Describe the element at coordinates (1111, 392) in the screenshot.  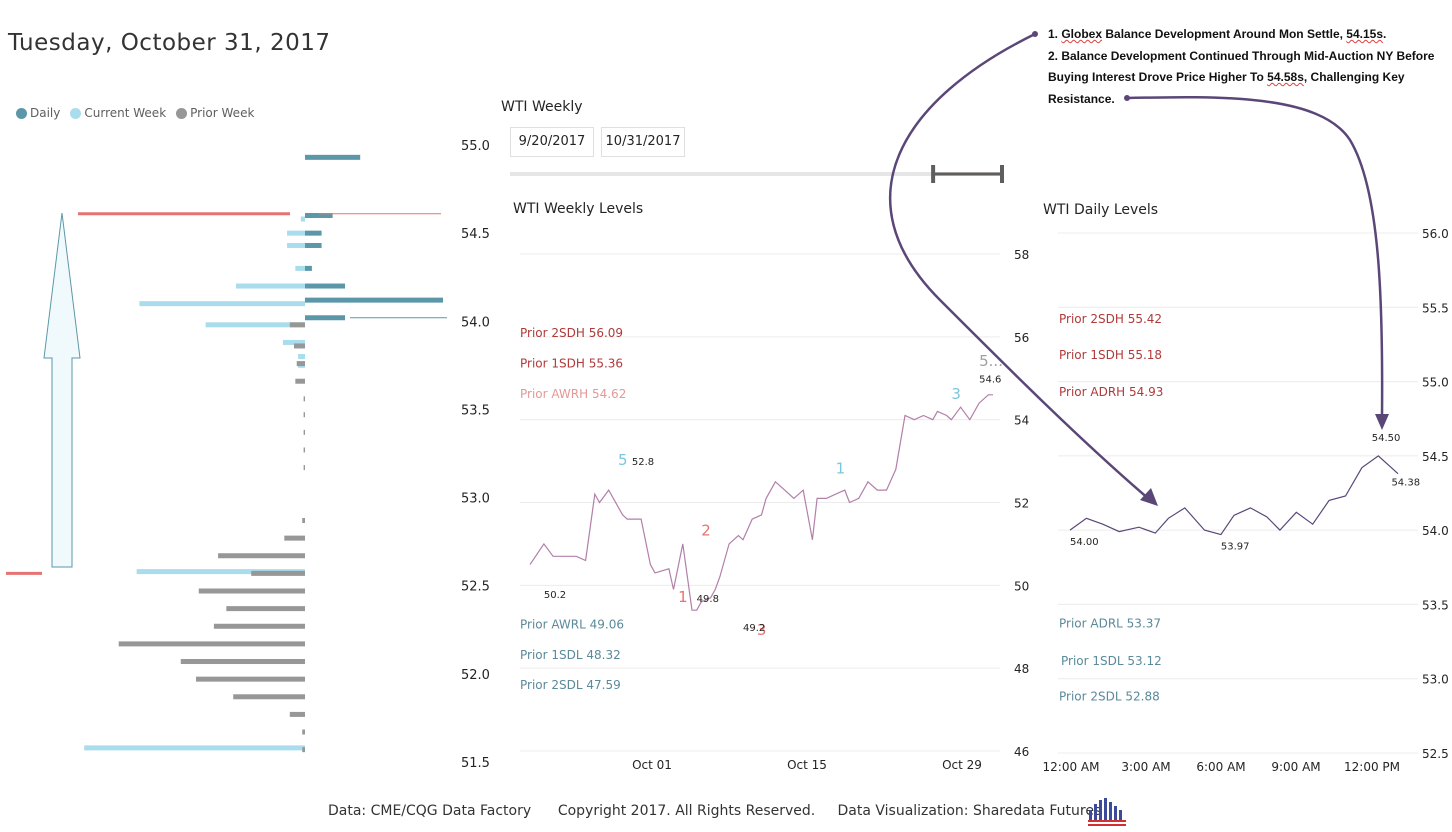
I see `level-label: Prior ADRH 54.93` at that location.